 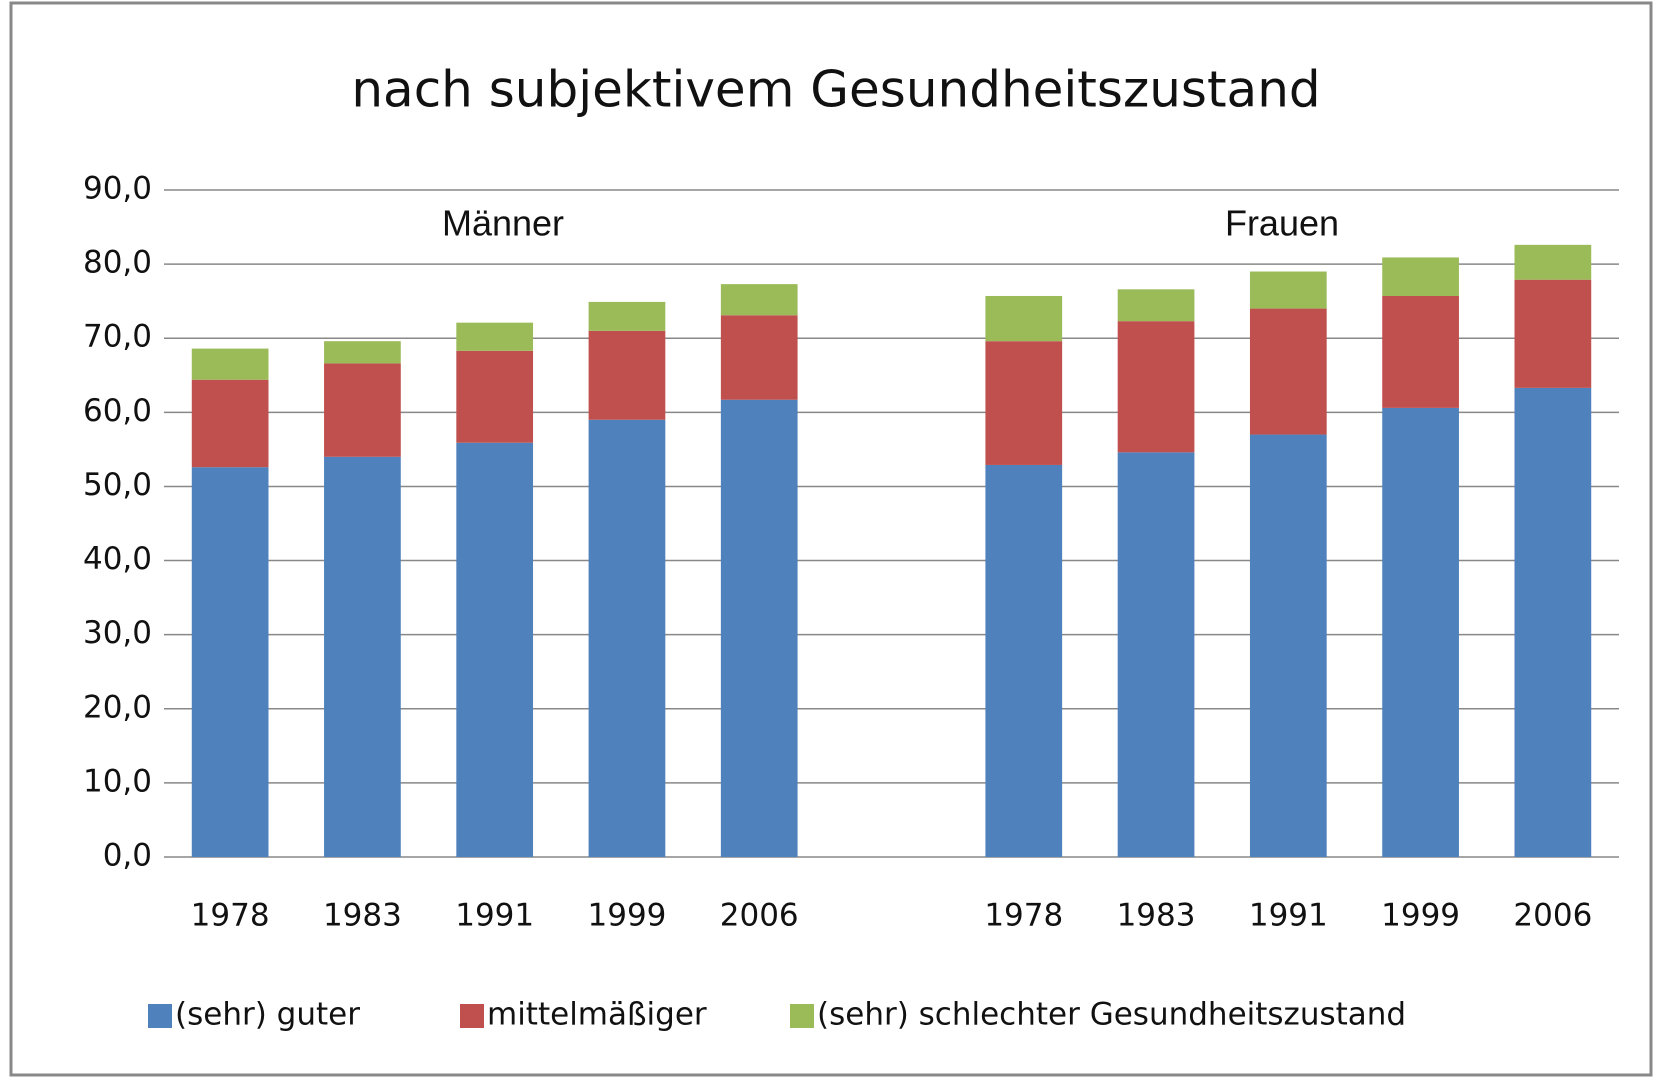 What do you see at coordinates (1282, 223) in the screenshot?
I see `group-label: Frauen` at bounding box center [1282, 223].